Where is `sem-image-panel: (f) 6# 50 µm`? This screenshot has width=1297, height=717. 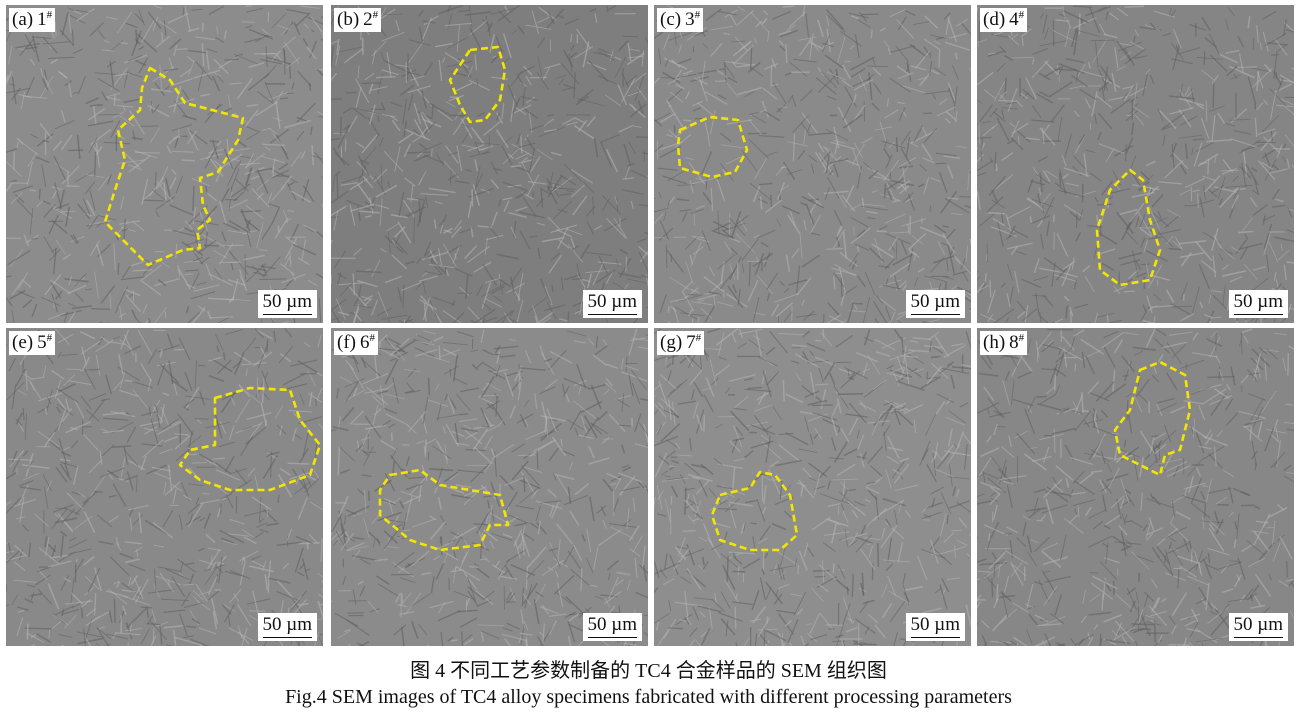 sem-image-panel: (f) 6# 50 µm is located at coordinates (489, 487).